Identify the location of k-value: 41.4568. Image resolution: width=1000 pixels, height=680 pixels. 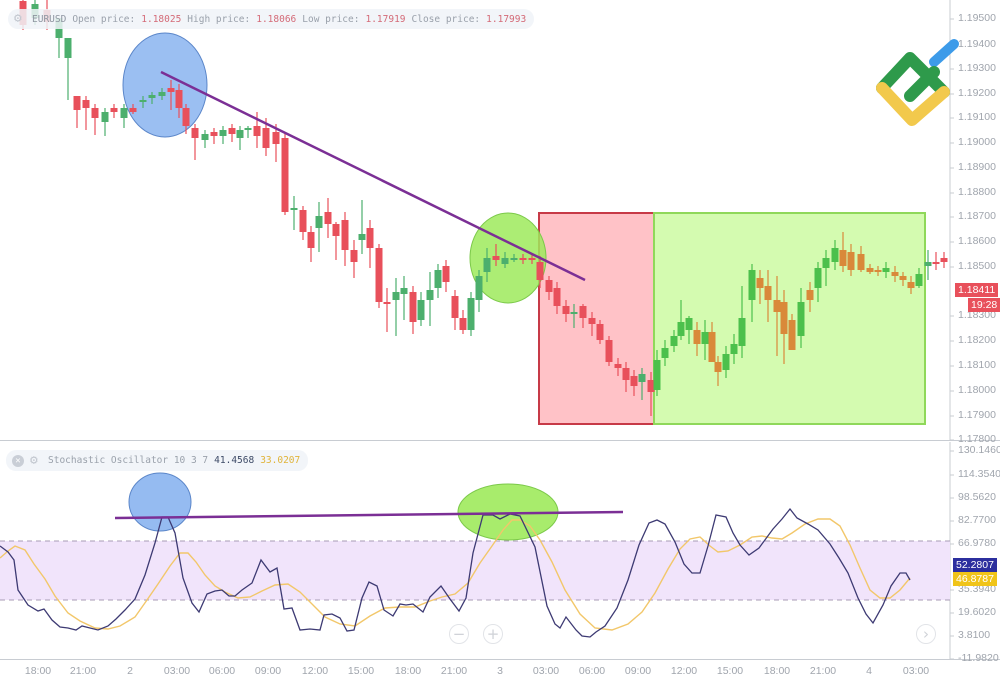
(234, 460).